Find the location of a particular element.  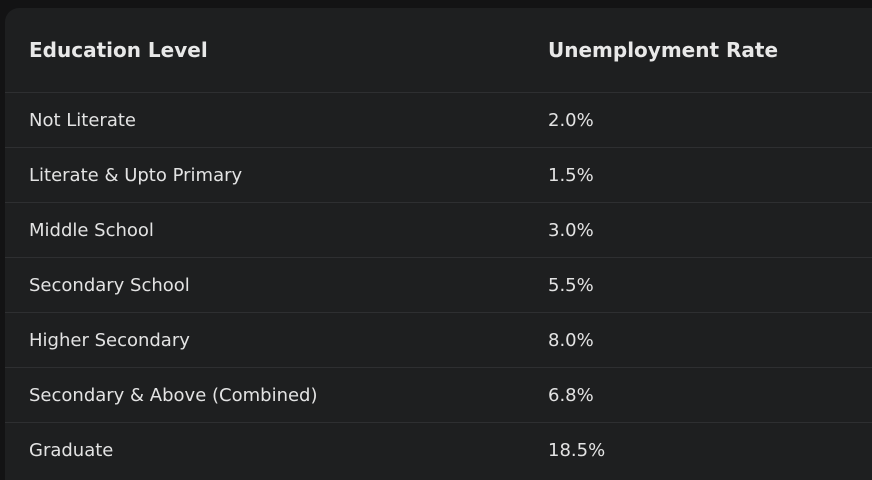

table-row: Graduate 18.5% is located at coordinates (438, 450).